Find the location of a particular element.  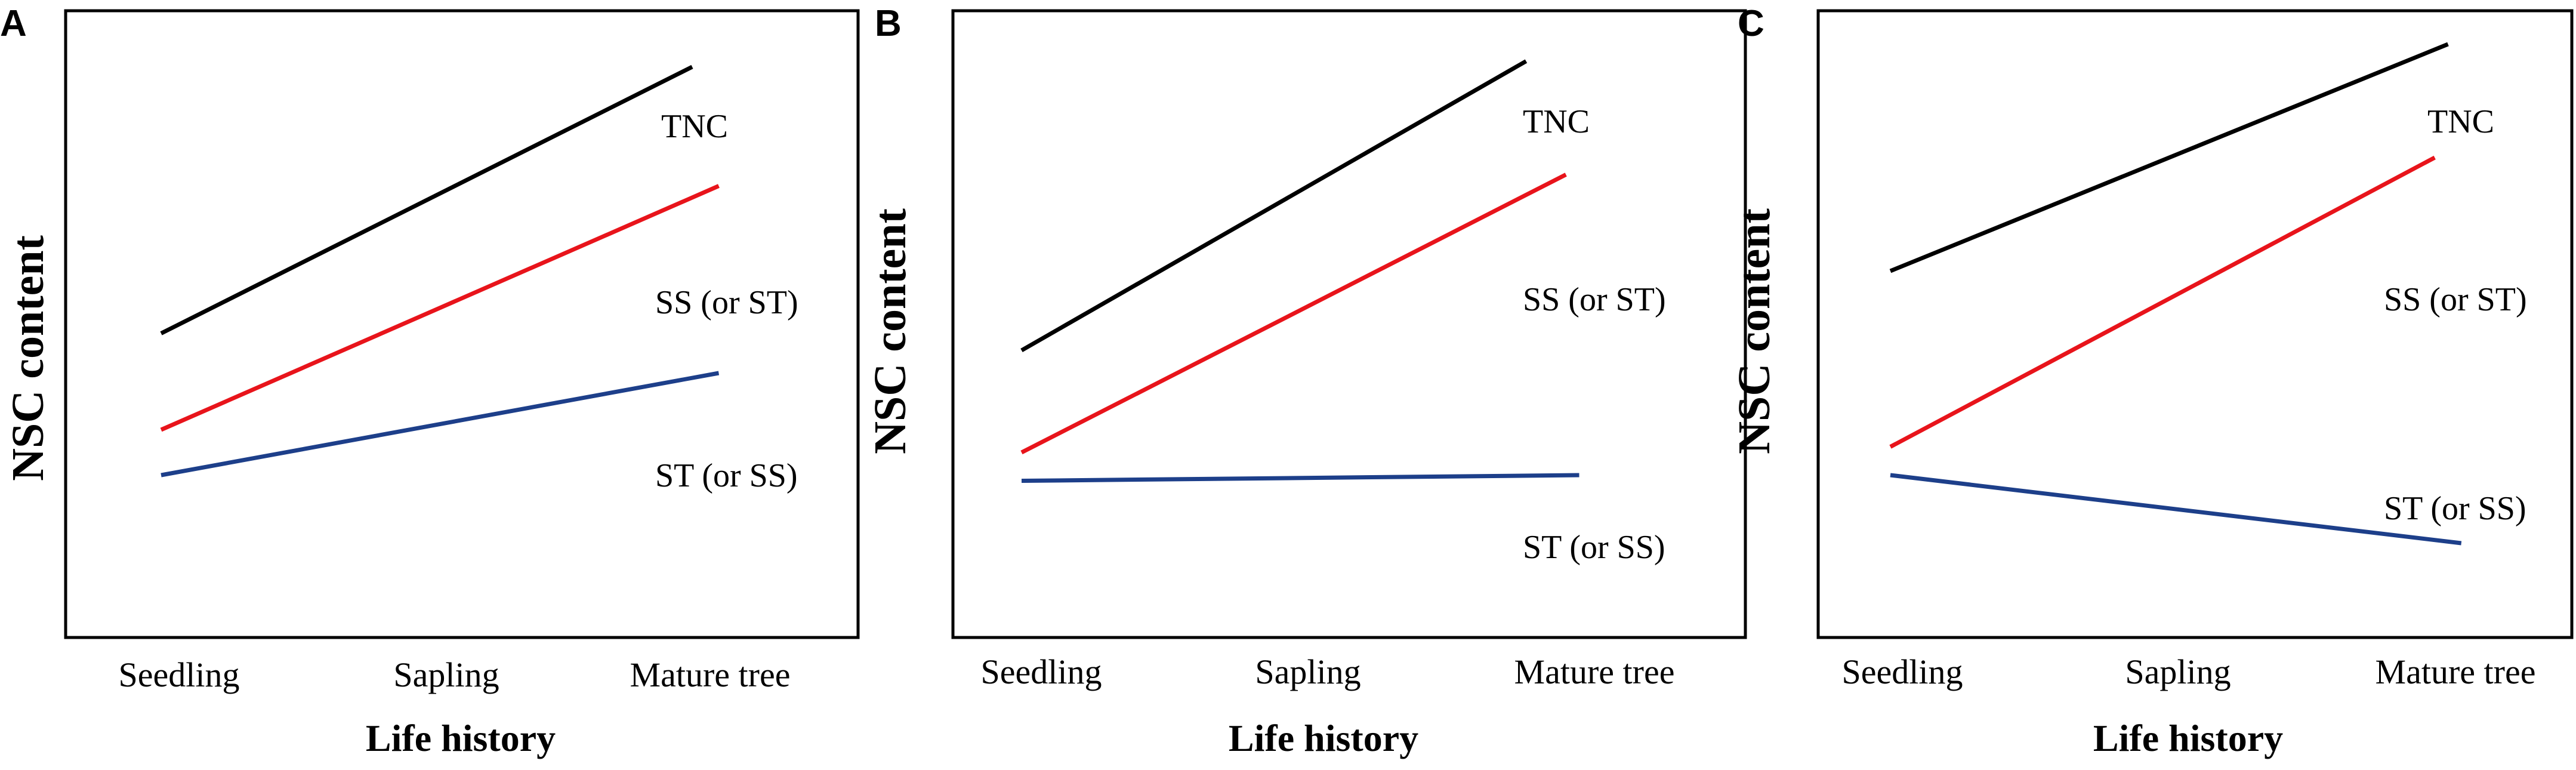

panel-a-x-tick-seedling: Seedling is located at coordinates (180, 674).